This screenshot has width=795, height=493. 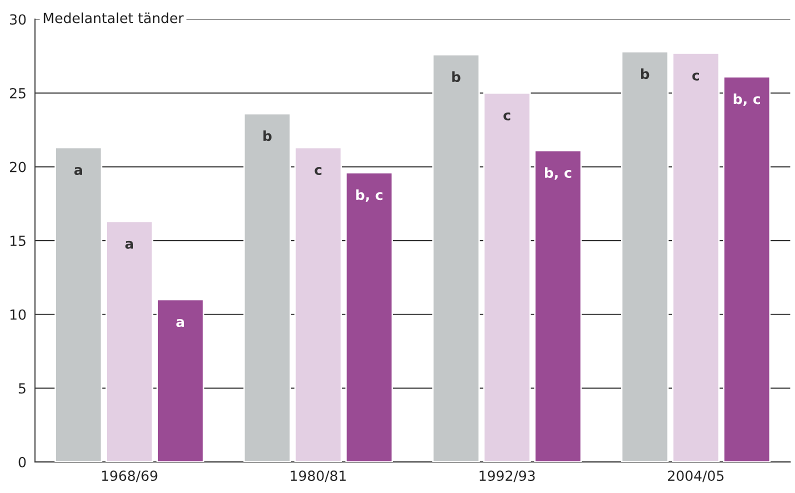 I want to click on x-tick-label: 1992/93, so click(x=507, y=476).